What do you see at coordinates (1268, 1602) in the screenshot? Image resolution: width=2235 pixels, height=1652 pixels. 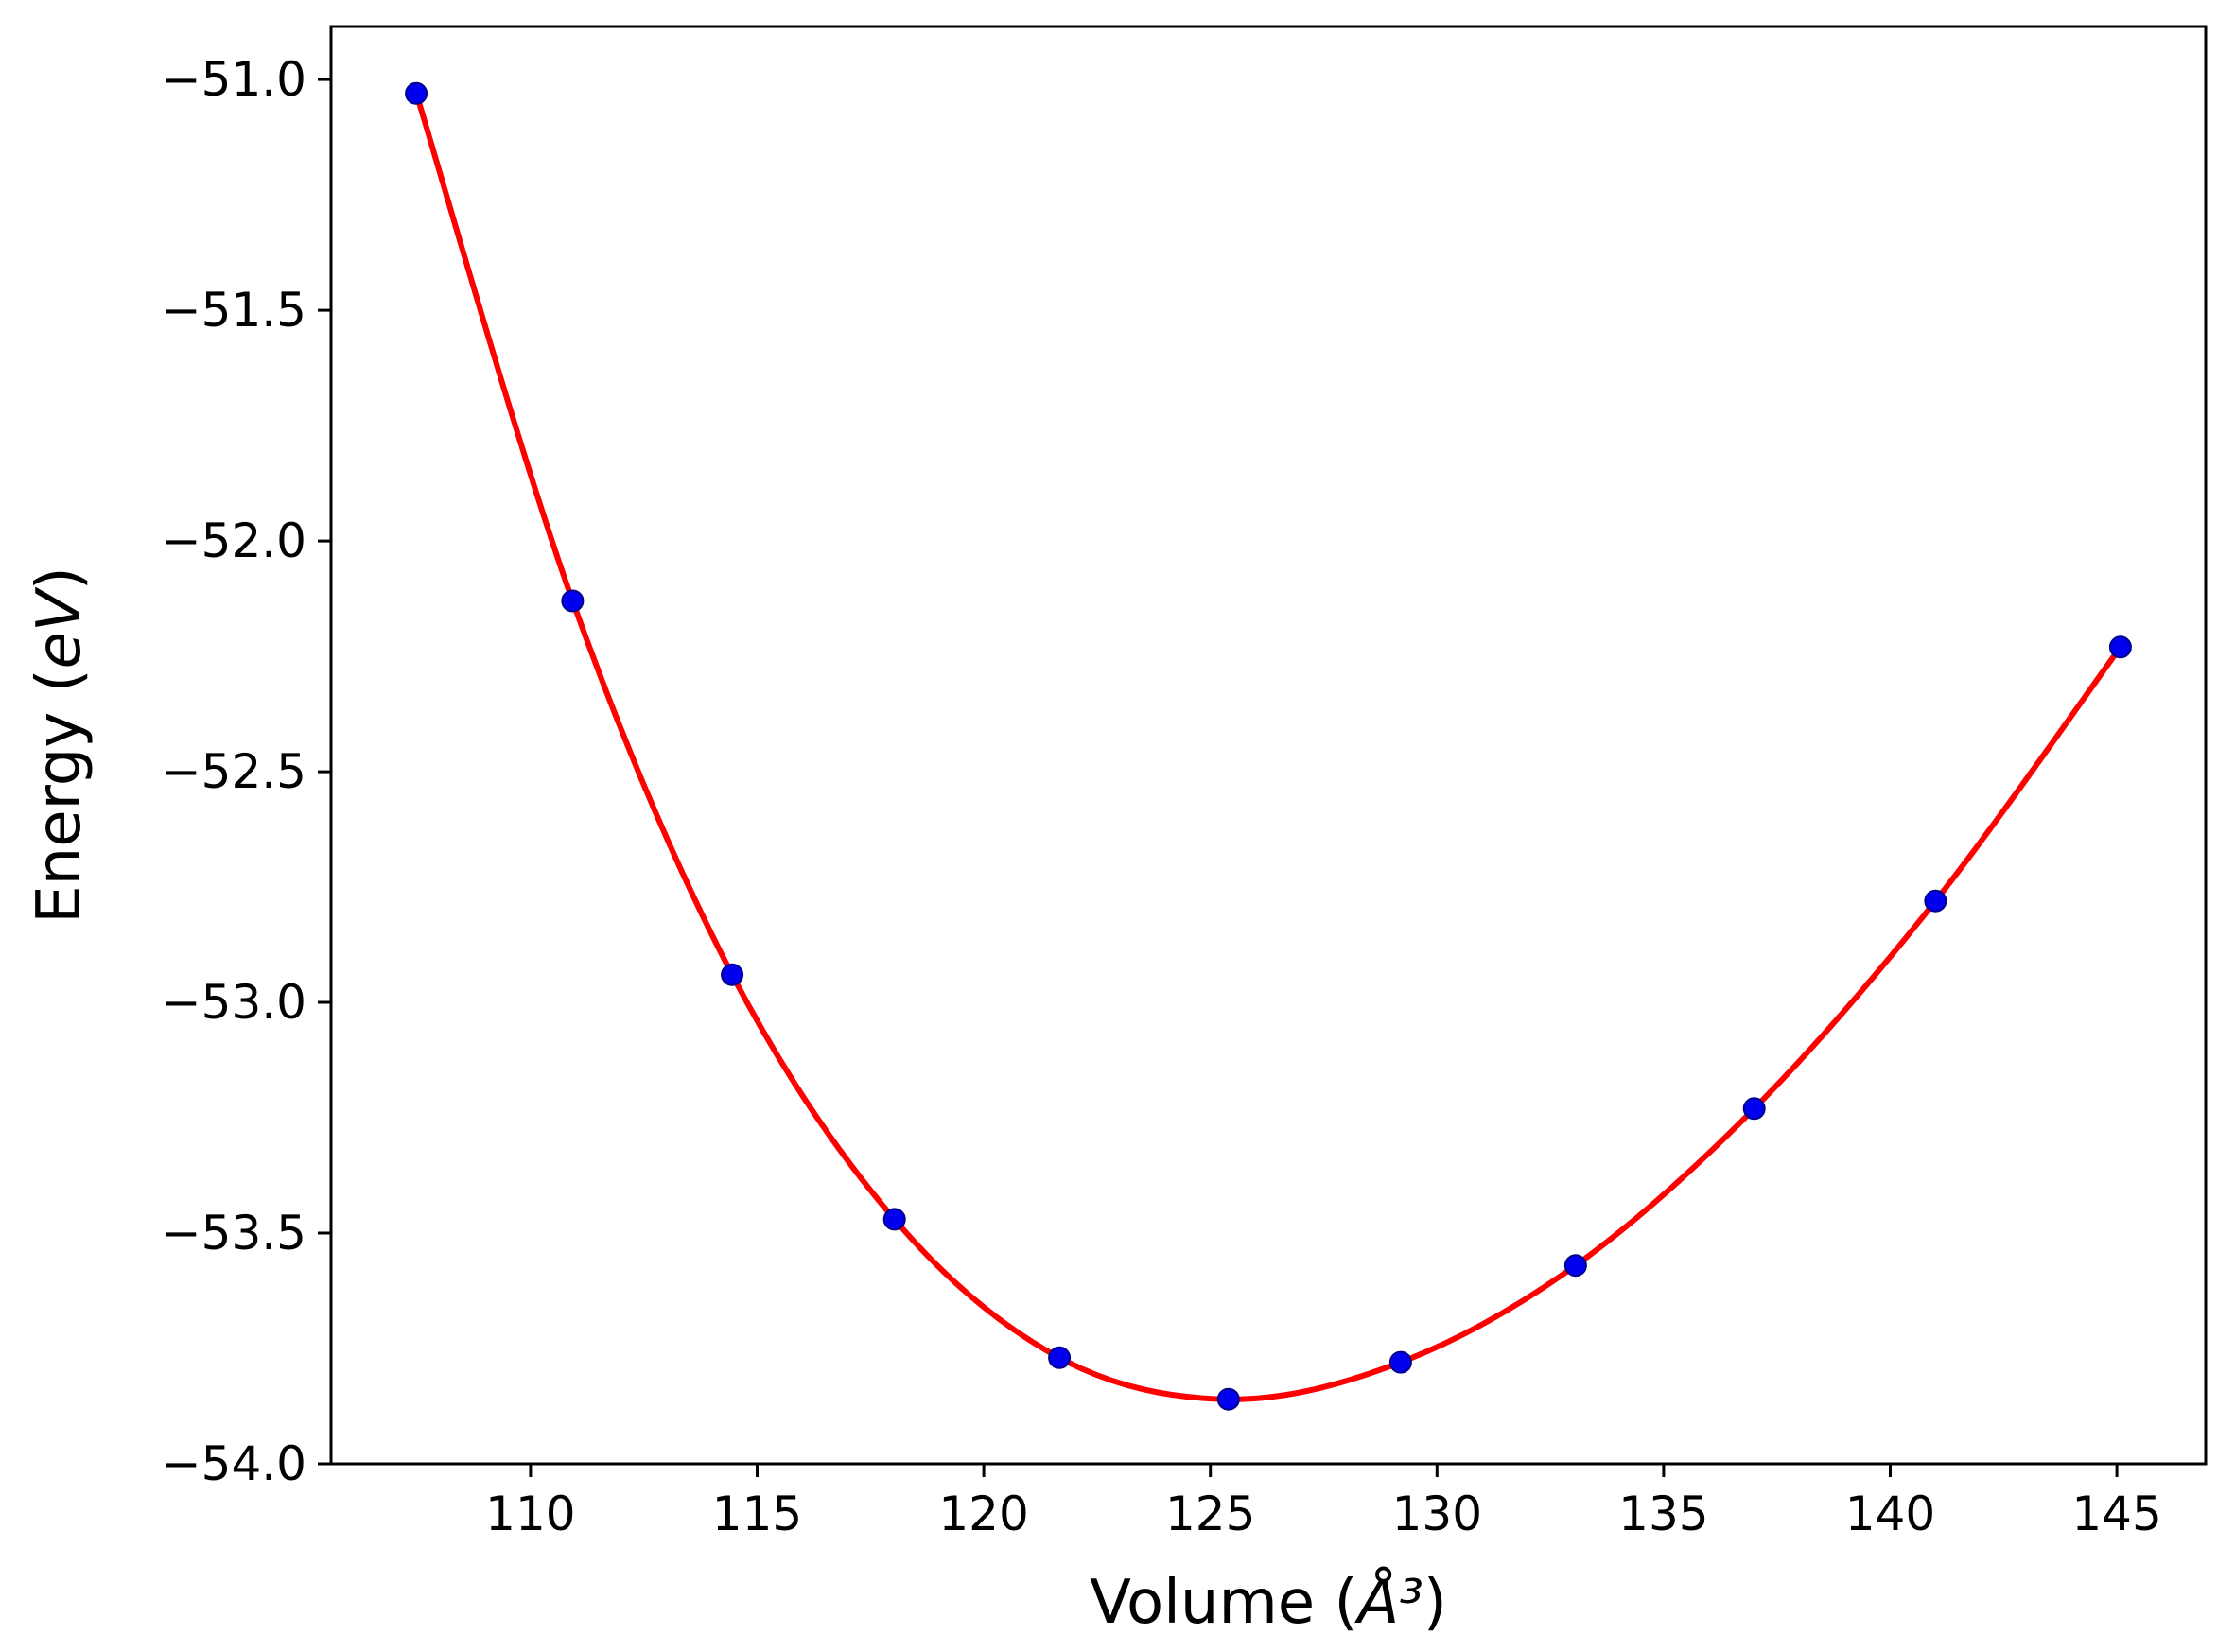 I see `x-axis-label: Volume (Å³)` at bounding box center [1268, 1602].